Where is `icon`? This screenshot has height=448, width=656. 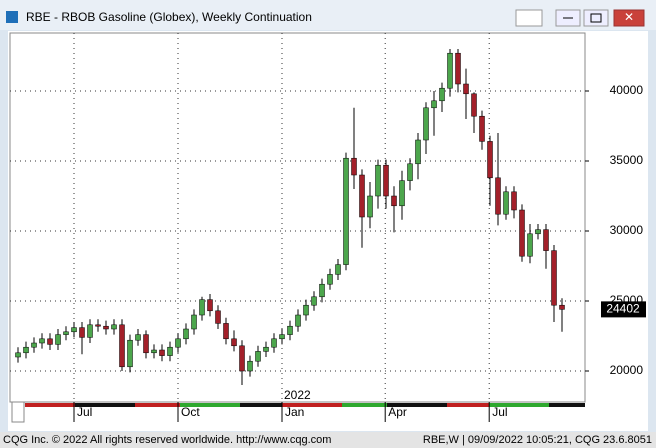
icon is located at coordinates (596, 18).